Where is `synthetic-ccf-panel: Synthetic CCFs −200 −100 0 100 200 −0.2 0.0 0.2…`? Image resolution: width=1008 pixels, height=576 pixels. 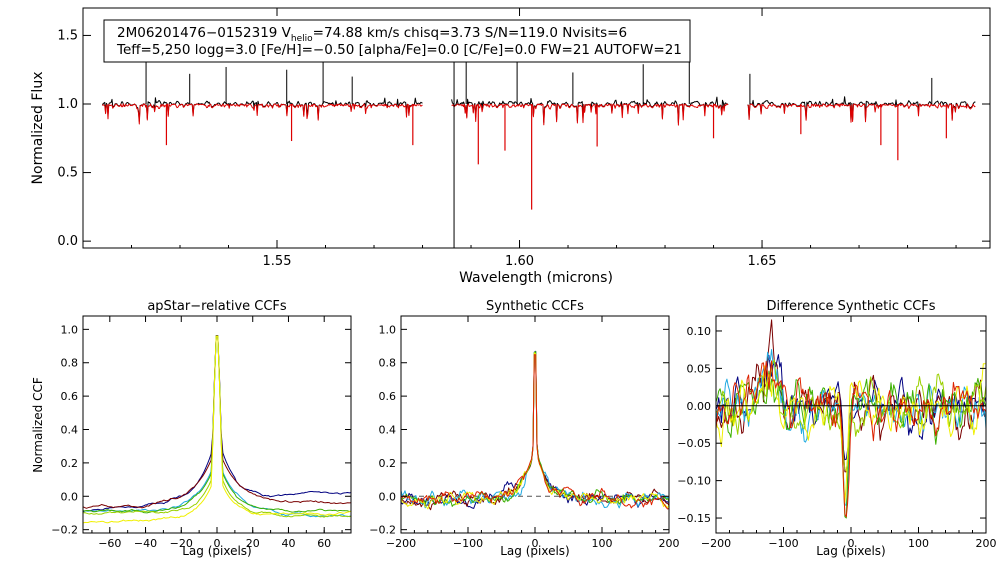 synthetic-ccf-panel: Synthetic CCFs −200 −100 0 100 200 −0.2 0.0 0.2… is located at coordinates (524, 428).